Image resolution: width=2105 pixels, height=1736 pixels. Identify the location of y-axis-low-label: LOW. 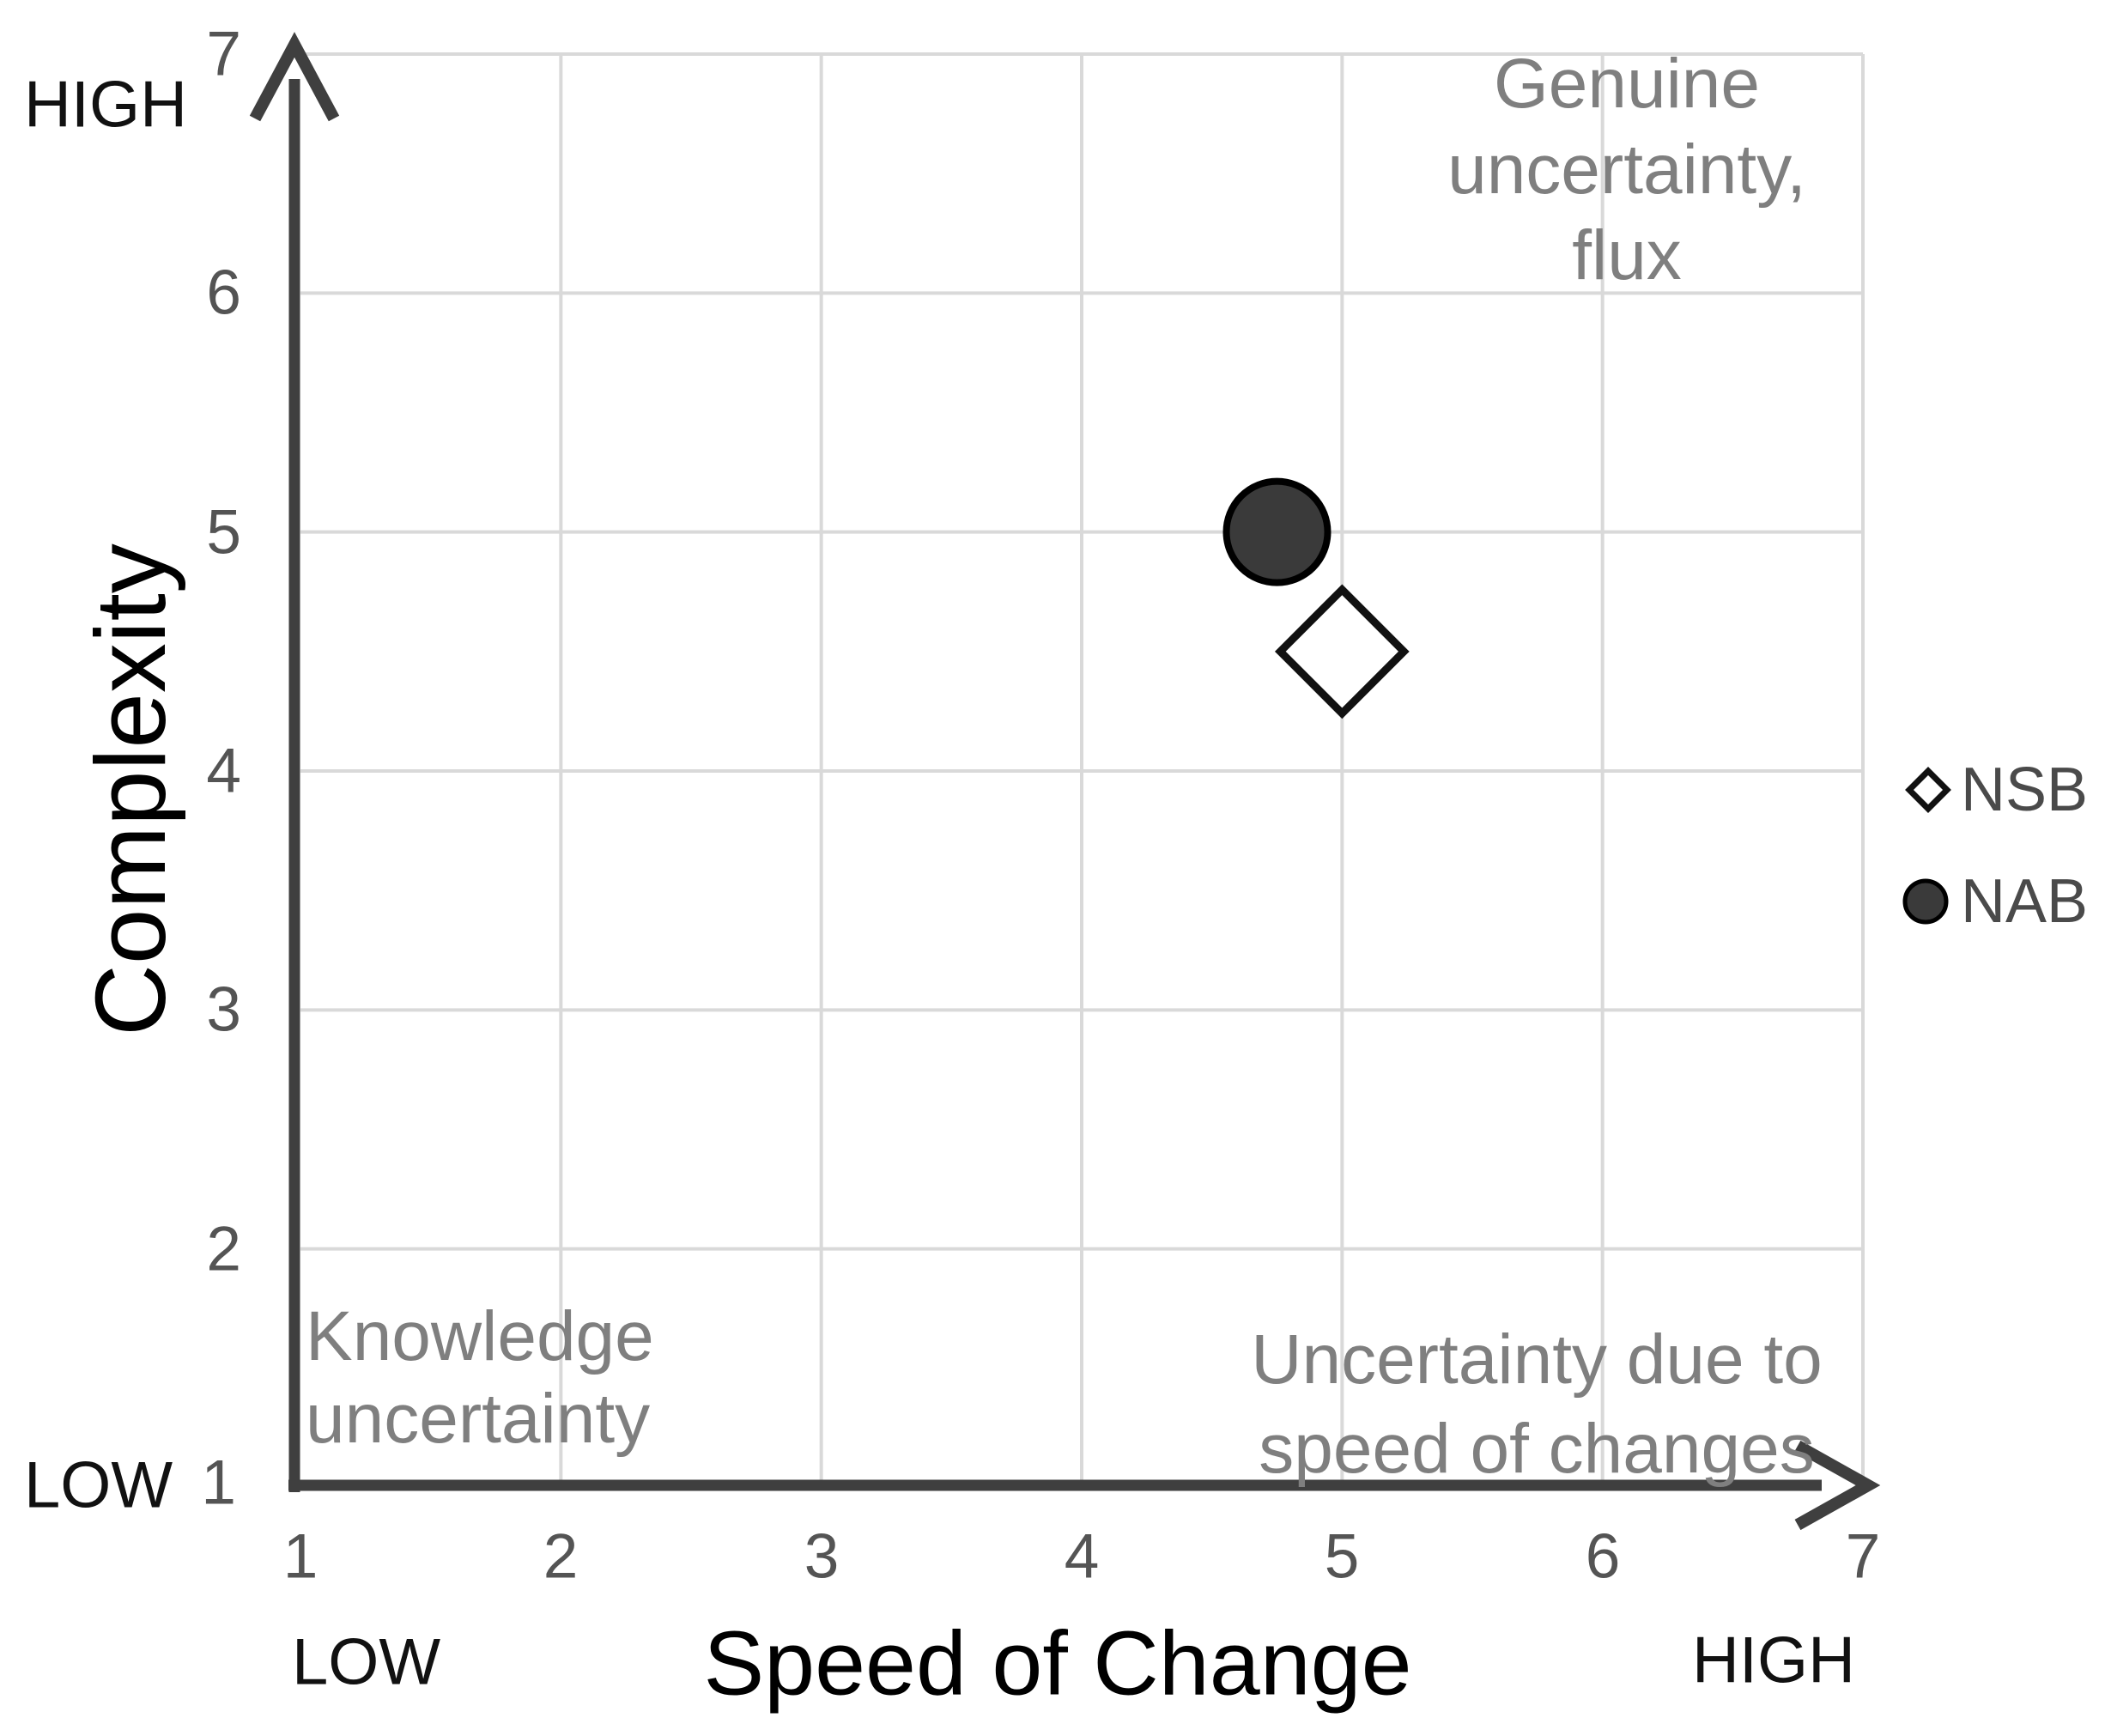
(98, 1485).